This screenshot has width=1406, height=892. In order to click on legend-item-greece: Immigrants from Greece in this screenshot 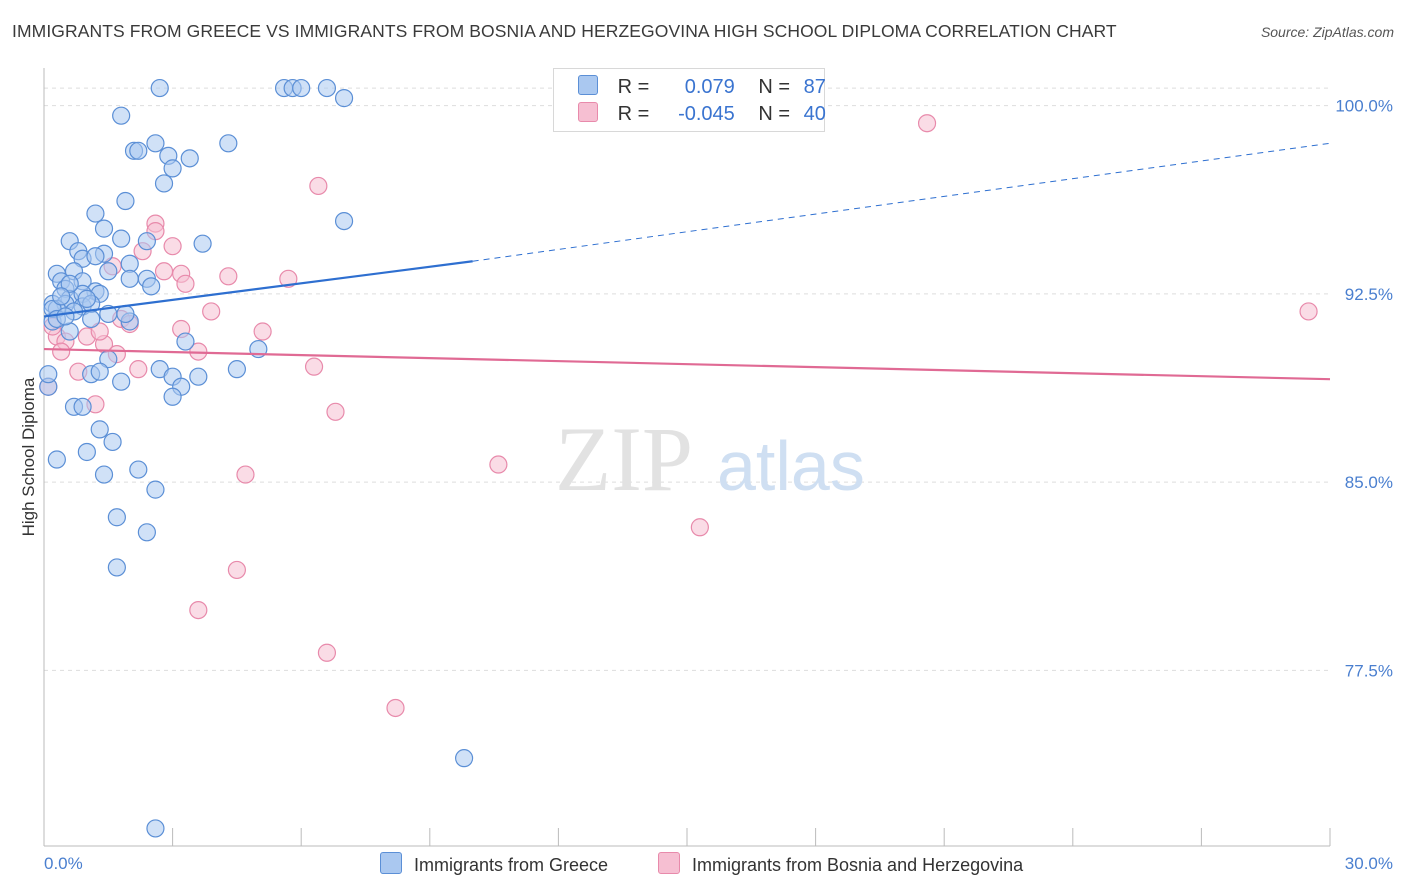, I will do `click(494, 864)`.